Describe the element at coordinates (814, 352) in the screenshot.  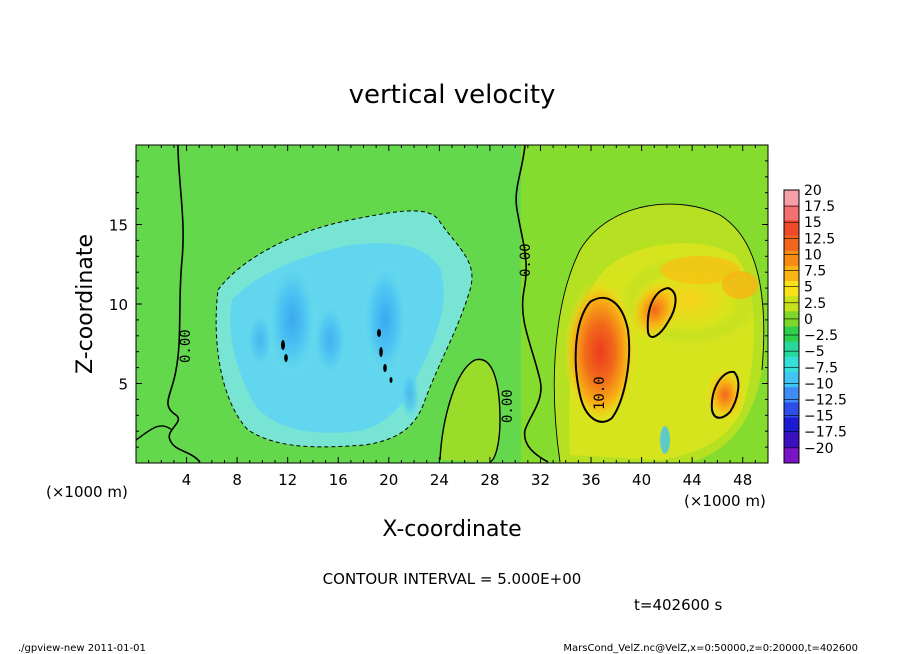
I see `colorbar-label: −5` at that location.